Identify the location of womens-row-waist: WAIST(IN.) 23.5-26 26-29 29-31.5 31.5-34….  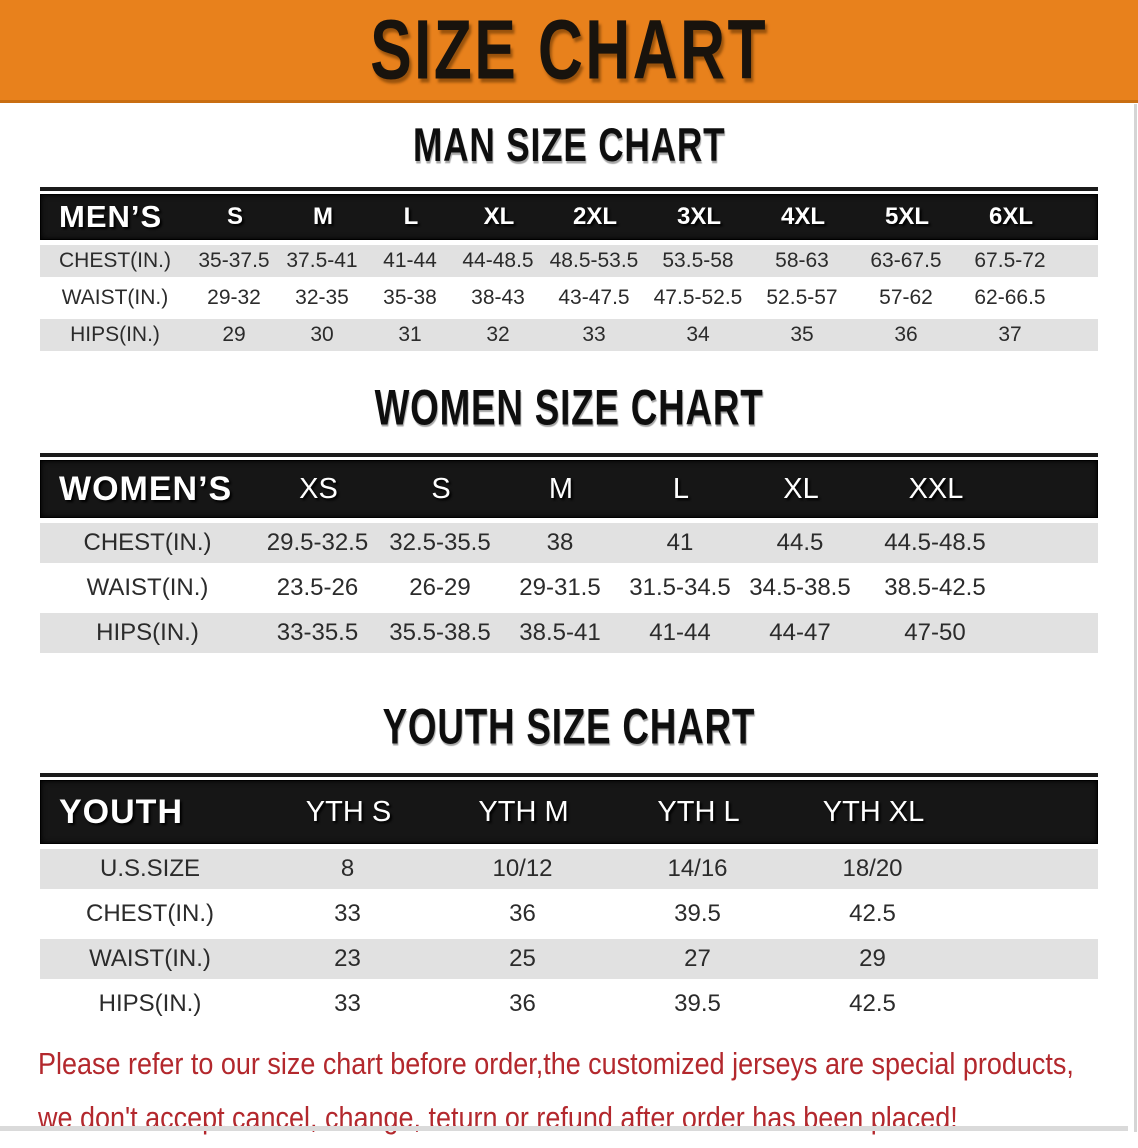
(569, 588).